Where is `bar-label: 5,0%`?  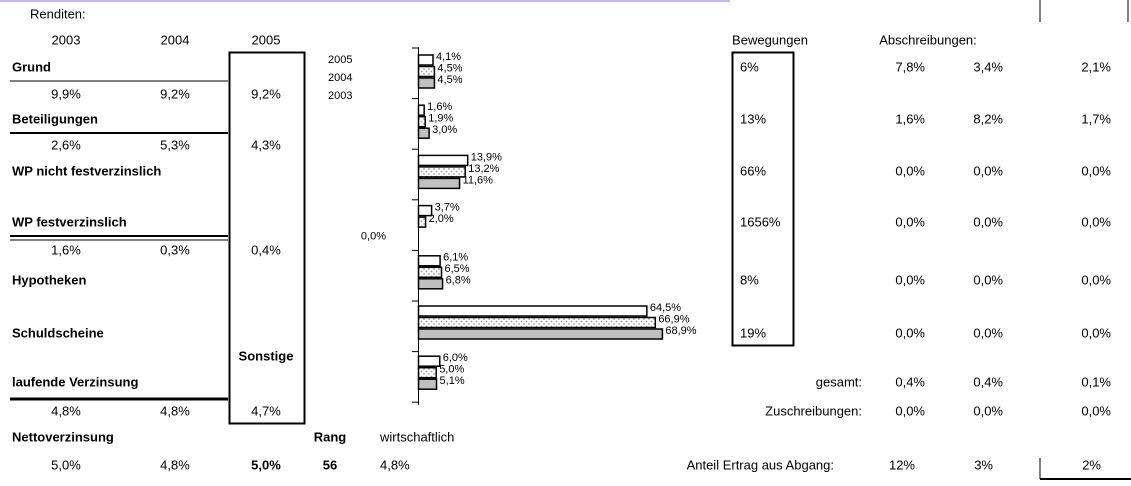 bar-label: 5,0% is located at coordinates (451, 370).